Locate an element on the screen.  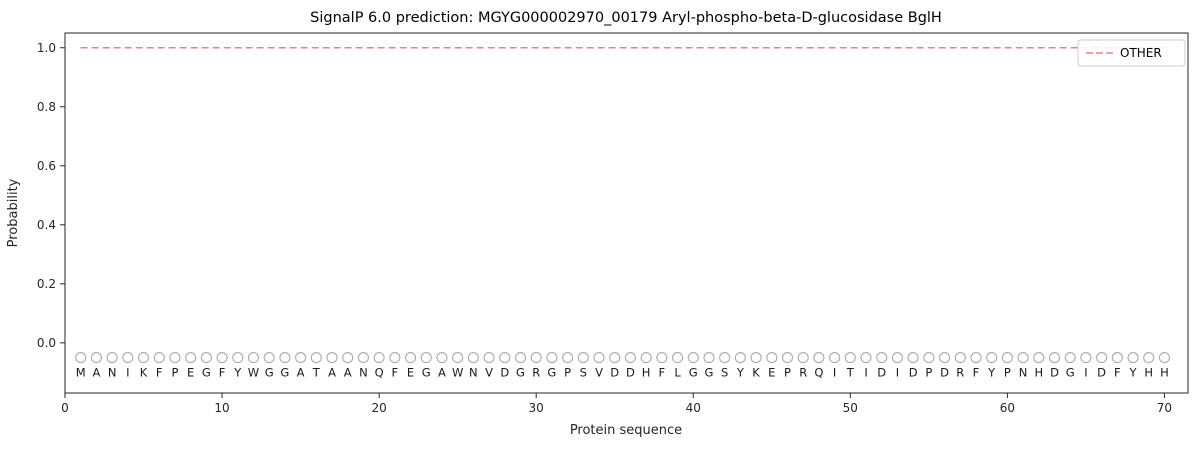
y-tick-label: 0.0 is located at coordinates (46, 343).